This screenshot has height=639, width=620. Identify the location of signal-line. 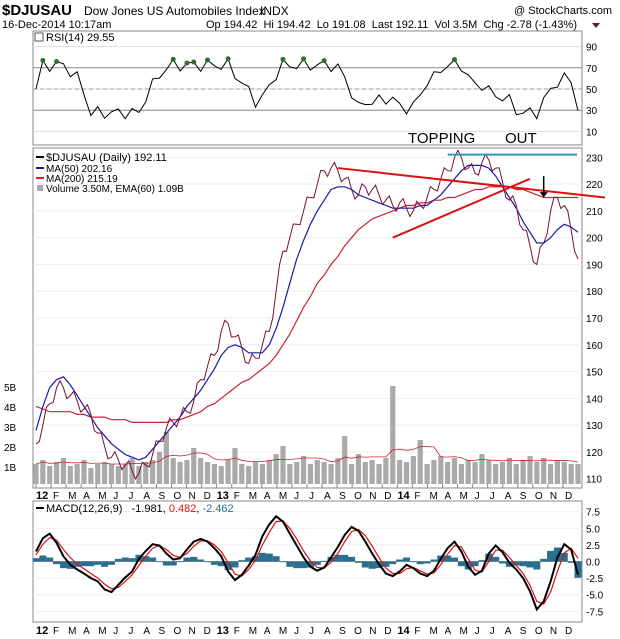
(307, 562).